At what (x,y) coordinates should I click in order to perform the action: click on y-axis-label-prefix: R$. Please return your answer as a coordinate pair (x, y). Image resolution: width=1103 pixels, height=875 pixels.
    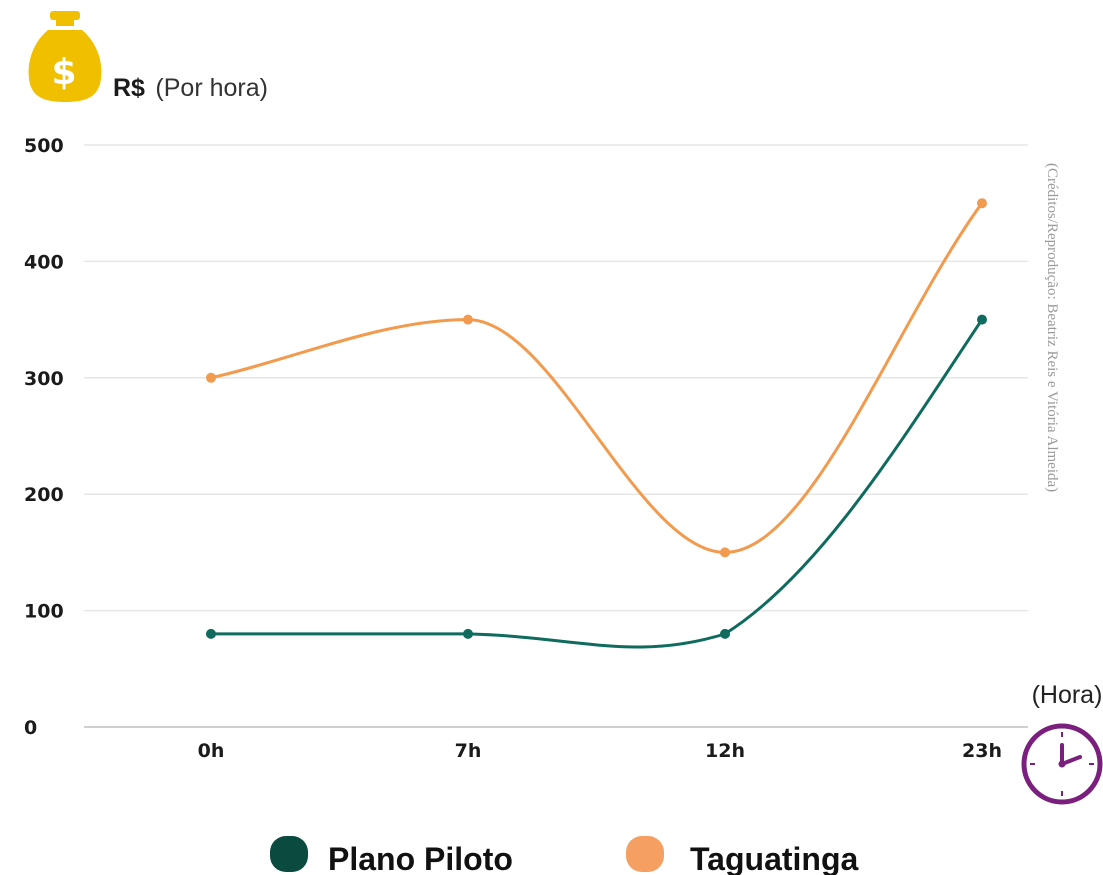
    Looking at the image, I should click on (129, 88).